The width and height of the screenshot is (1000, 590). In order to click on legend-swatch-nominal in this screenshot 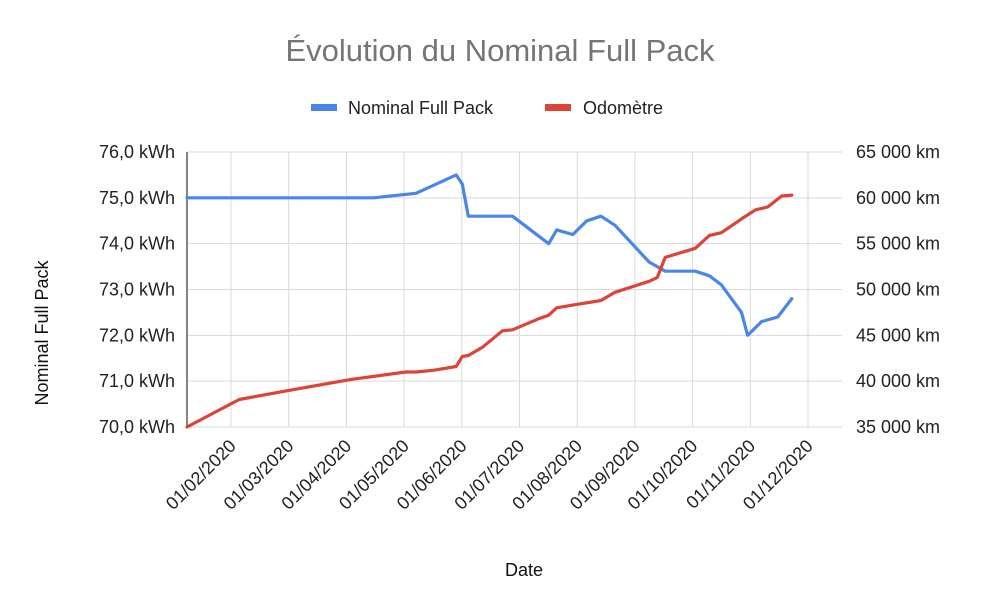, I will do `click(324, 107)`.